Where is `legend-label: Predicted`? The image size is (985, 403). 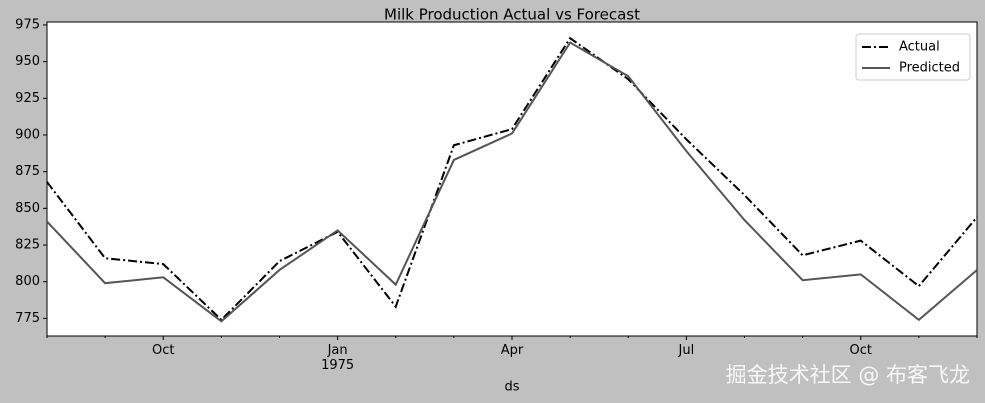 legend-label: Predicted is located at coordinates (929, 68).